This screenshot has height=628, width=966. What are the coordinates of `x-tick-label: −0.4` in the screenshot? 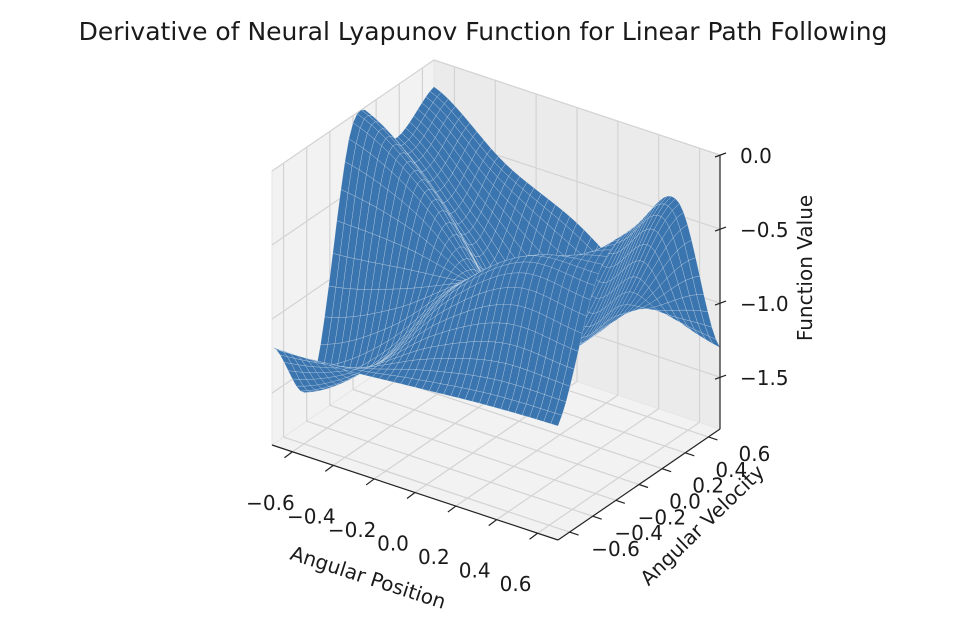 It's located at (311, 516).